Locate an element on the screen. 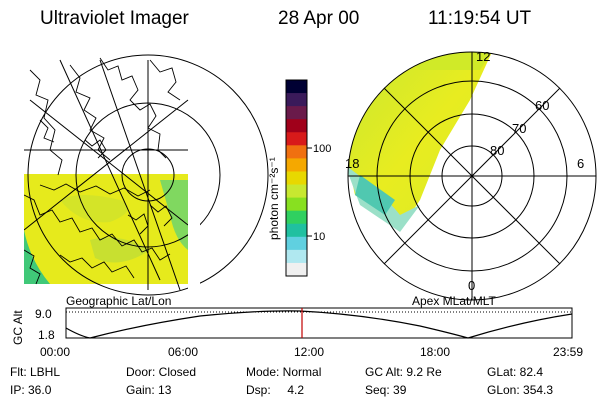 The width and height of the screenshot is (600, 400). info-seq: Seq: 39 is located at coordinates (386, 390).